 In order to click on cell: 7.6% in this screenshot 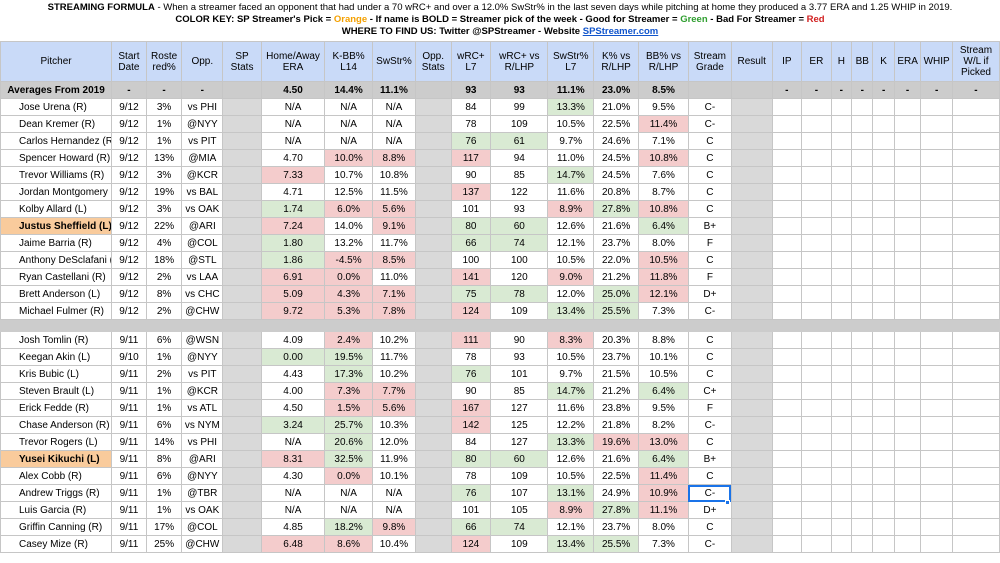, I will do `click(663, 175)`.